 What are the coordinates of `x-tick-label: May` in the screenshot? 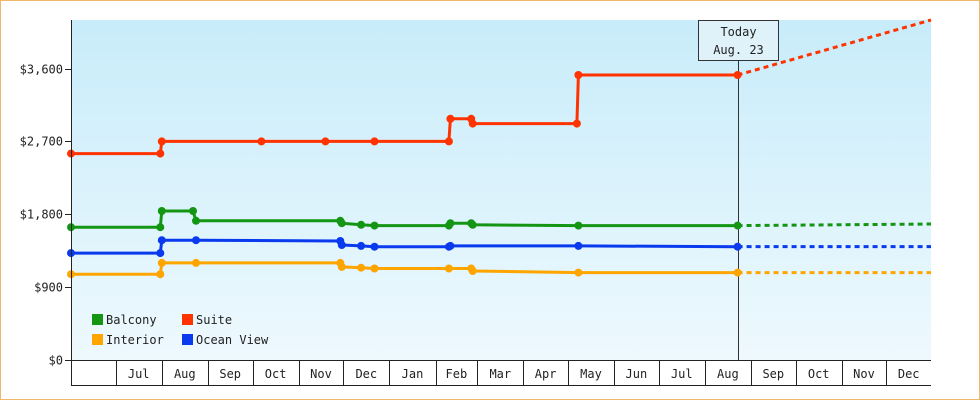 It's located at (591, 374).